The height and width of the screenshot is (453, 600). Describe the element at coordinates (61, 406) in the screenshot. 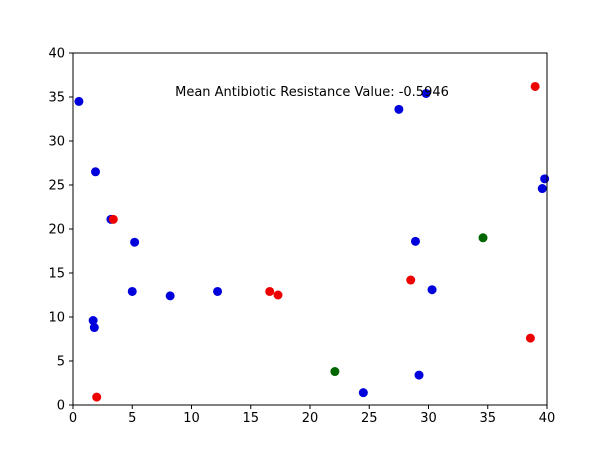

I see `y-tick-label-0: 0` at that location.